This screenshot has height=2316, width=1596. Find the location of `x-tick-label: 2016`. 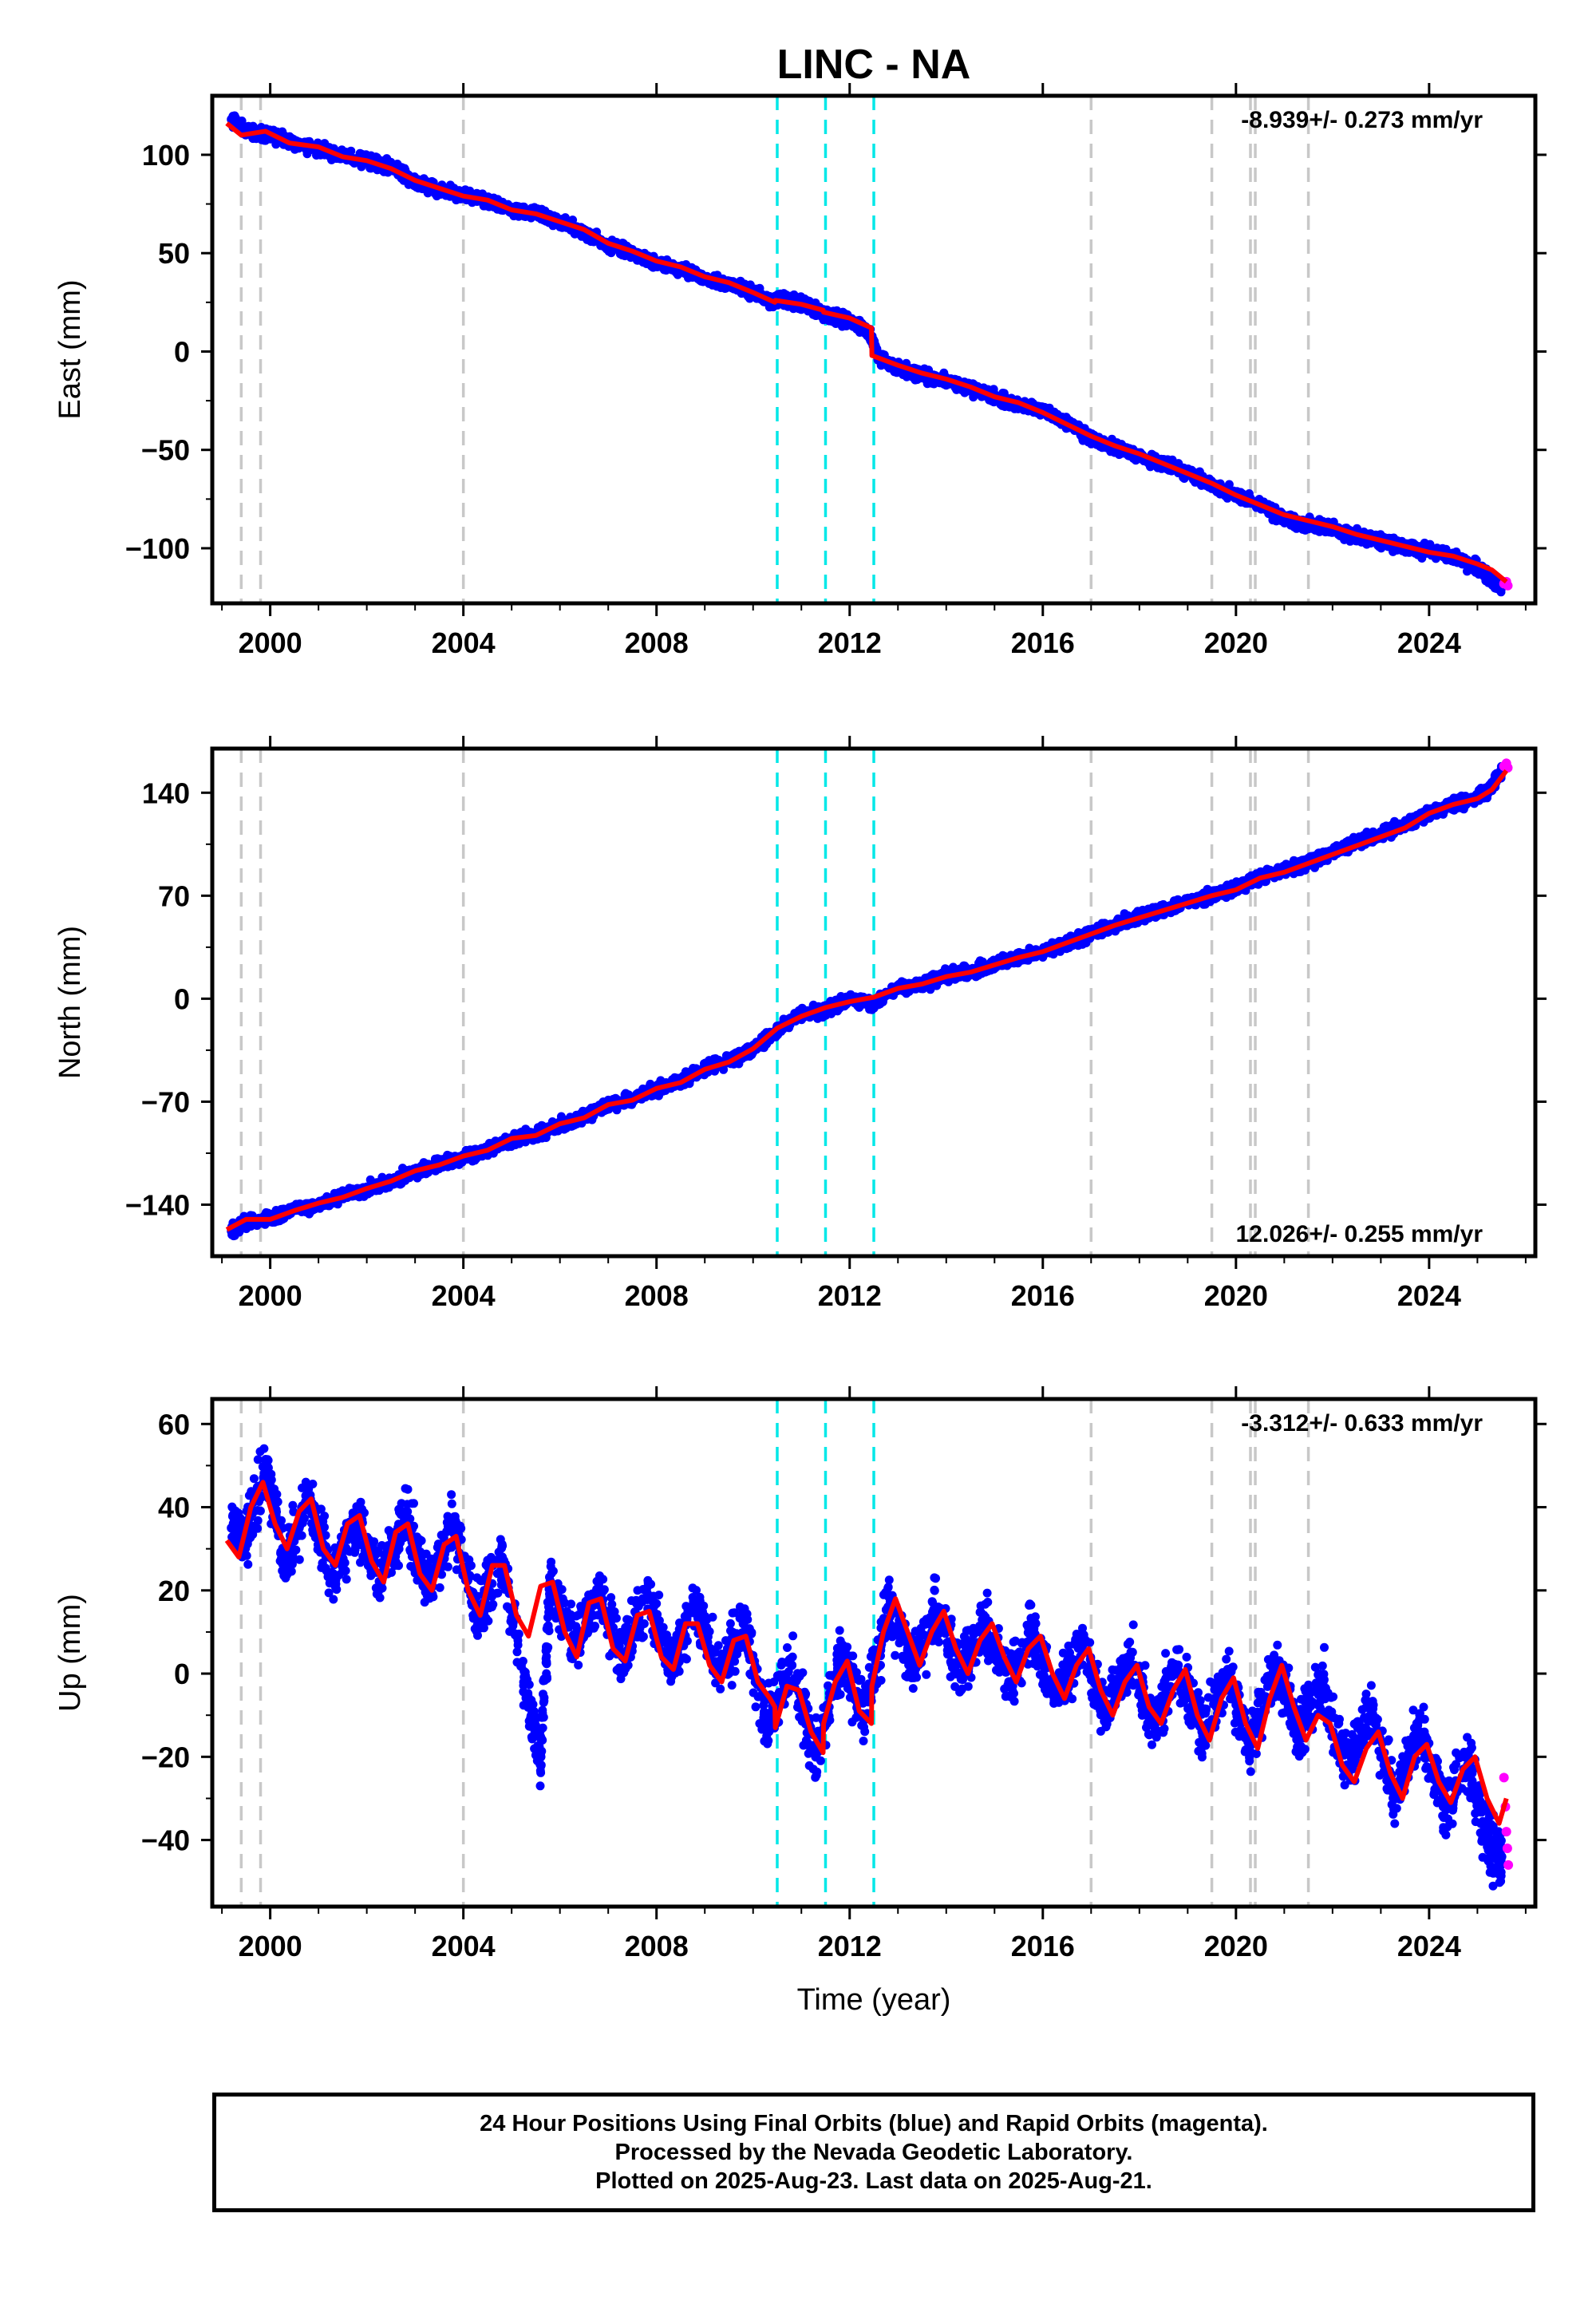

x-tick-label: 2016 is located at coordinates (1043, 642).